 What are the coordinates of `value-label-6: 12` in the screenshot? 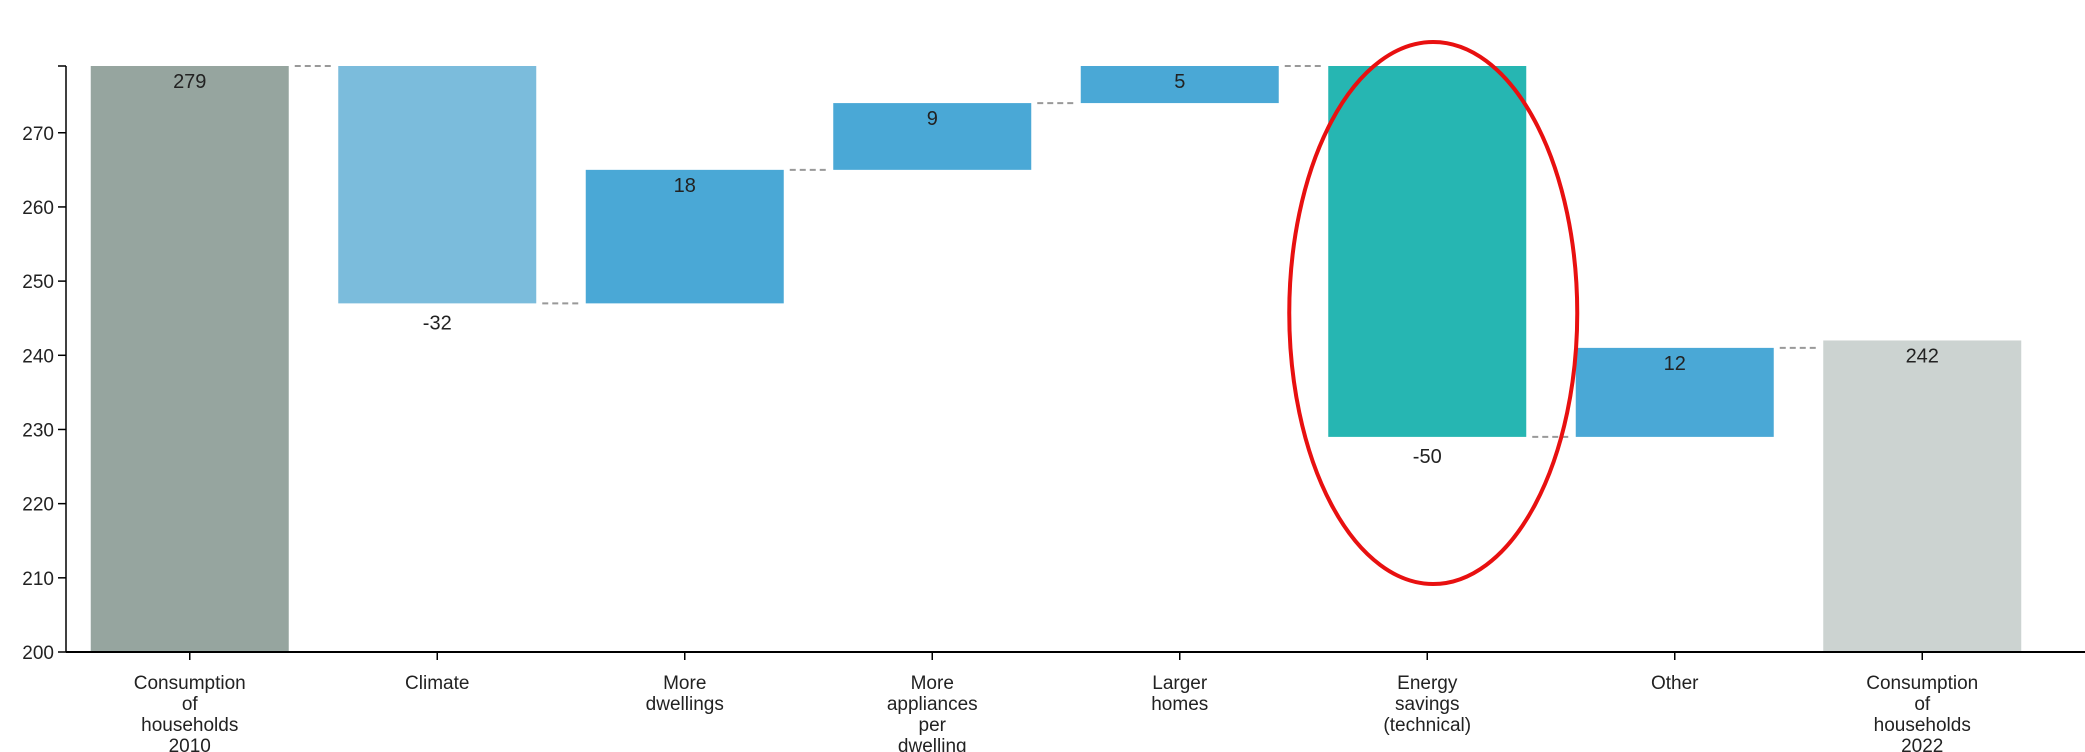 It's located at (1675, 364).